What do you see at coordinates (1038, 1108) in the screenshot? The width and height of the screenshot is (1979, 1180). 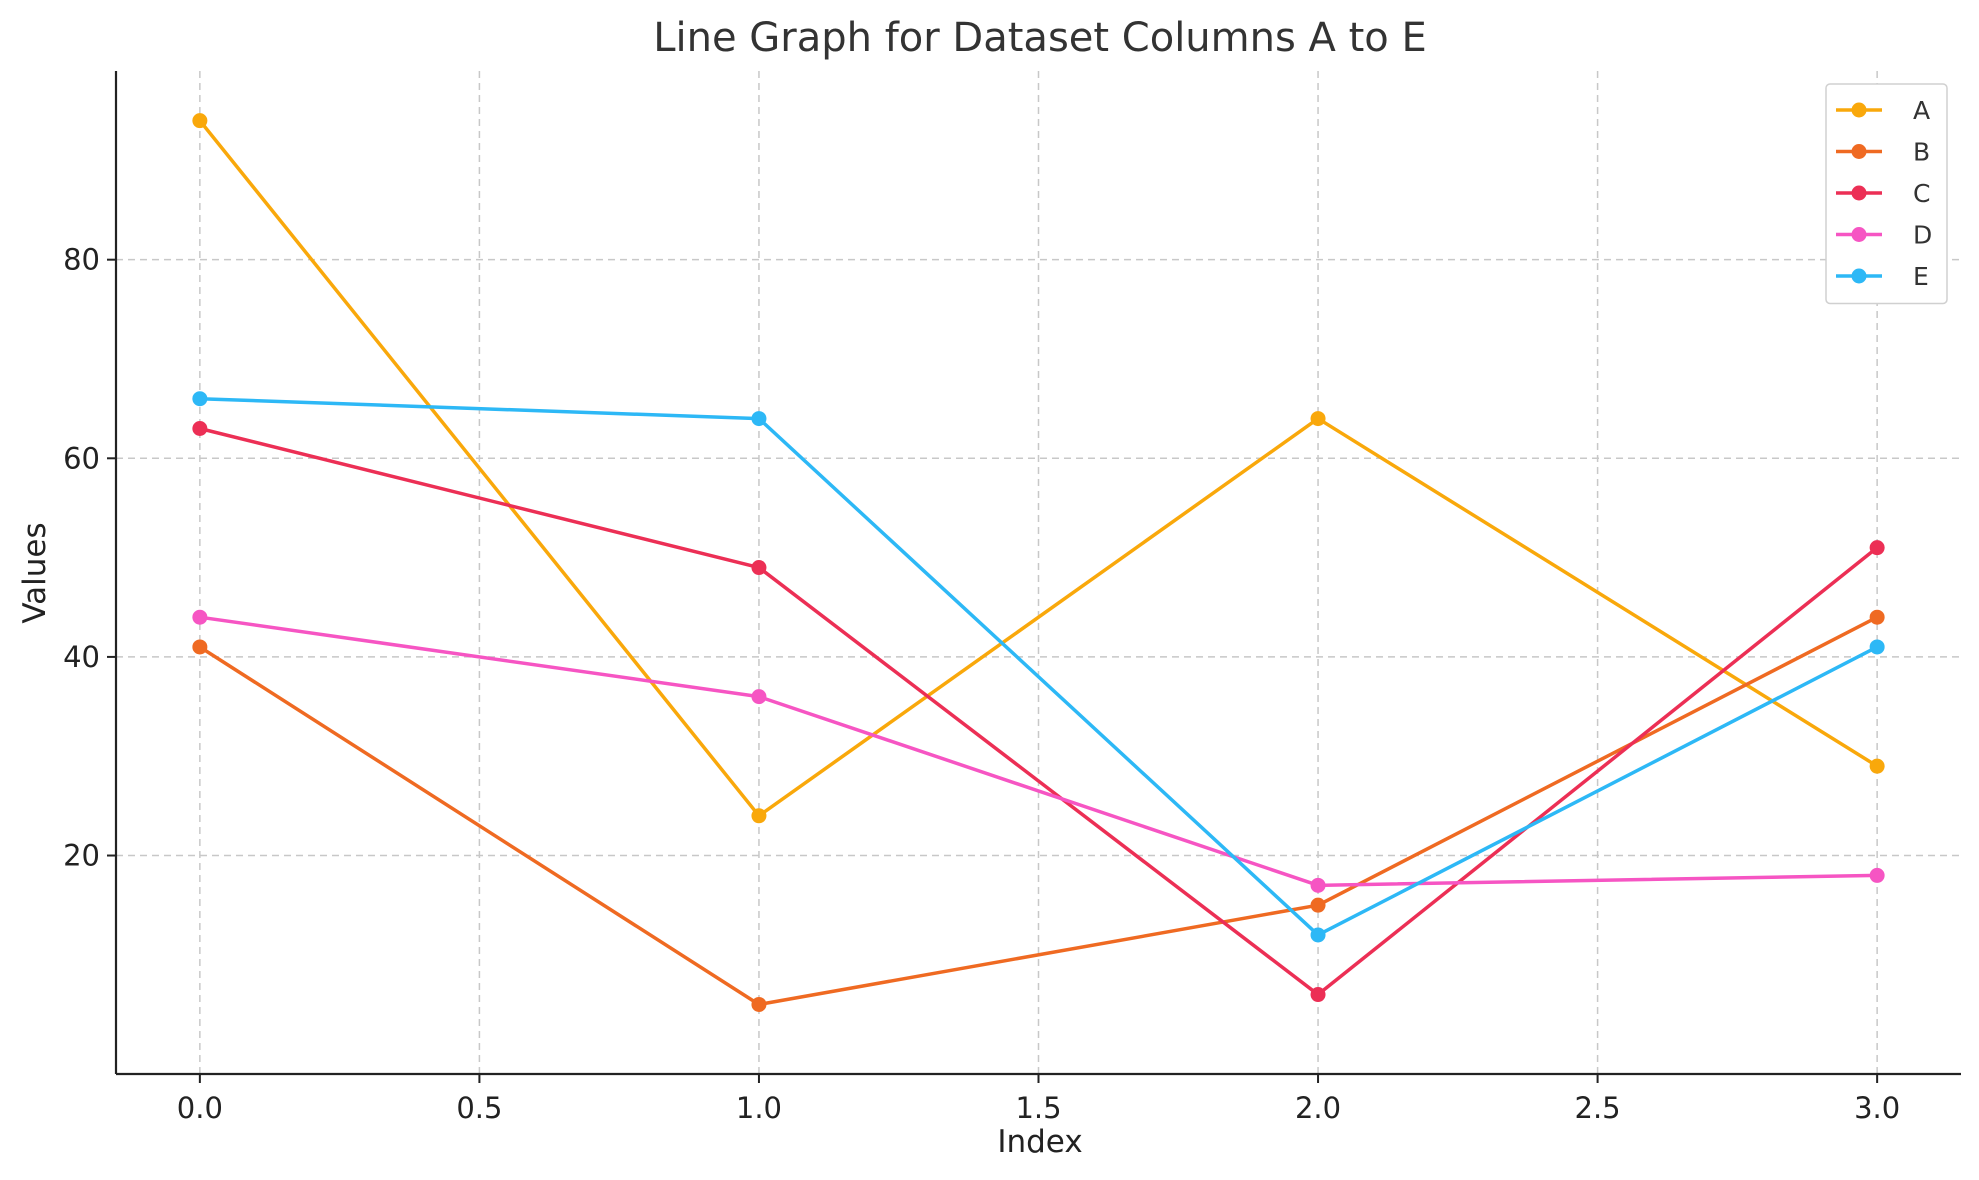 I see `x-tick-label: 1.5` at bounding box center [1038, 1108].